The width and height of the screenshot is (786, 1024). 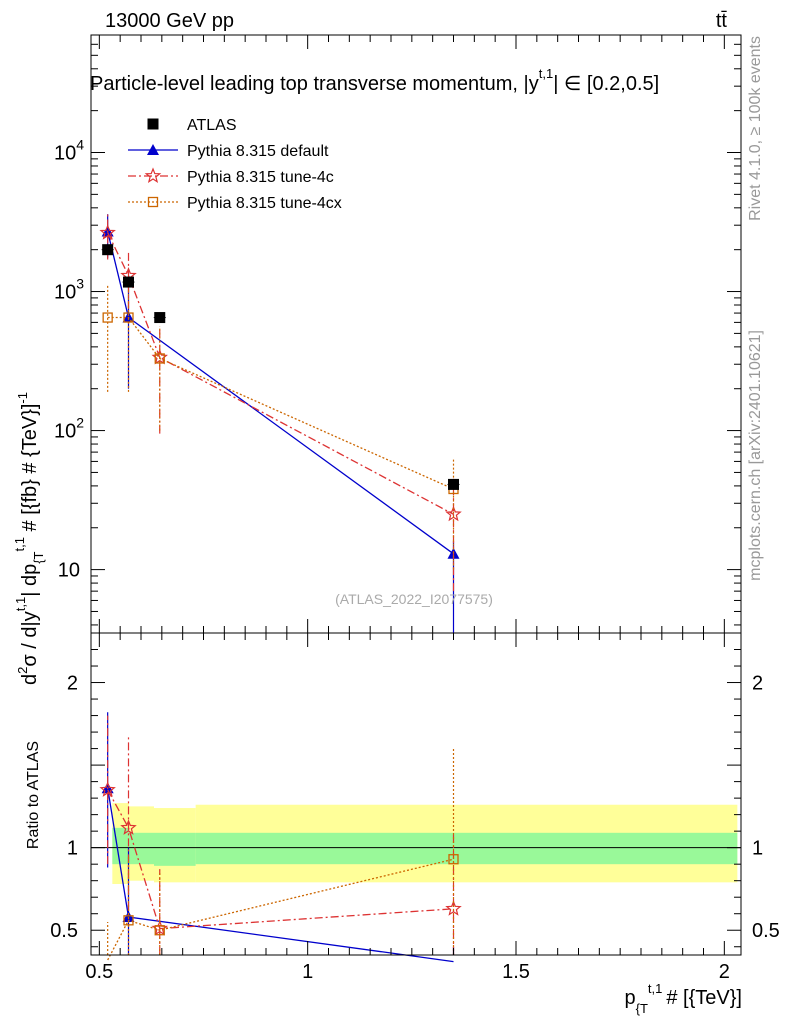 I want to click on x-label-sub: {T, so click(x=642, y=1008).